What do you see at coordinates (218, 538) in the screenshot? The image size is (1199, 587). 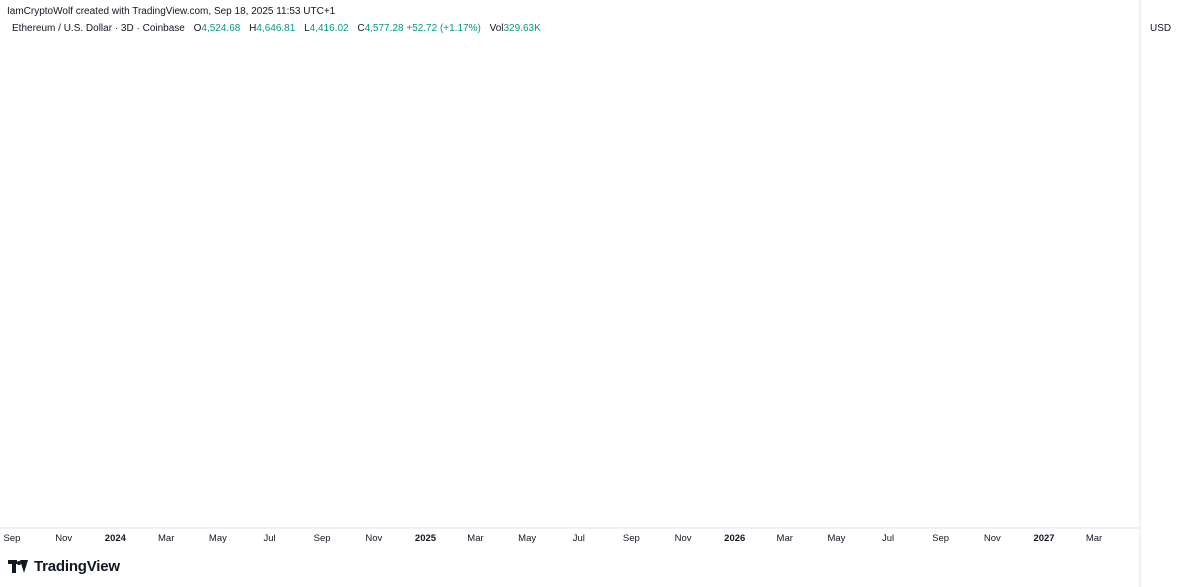 I see `time-tick-label-4: May` at bounding box center [218, 538].